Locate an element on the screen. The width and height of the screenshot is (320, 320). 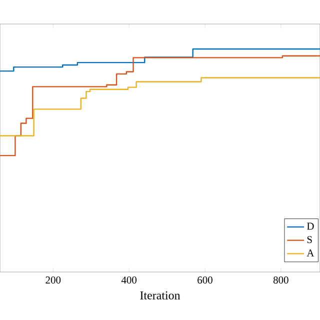
x-axis-title: Iteration is located at coordinates (160, 295).